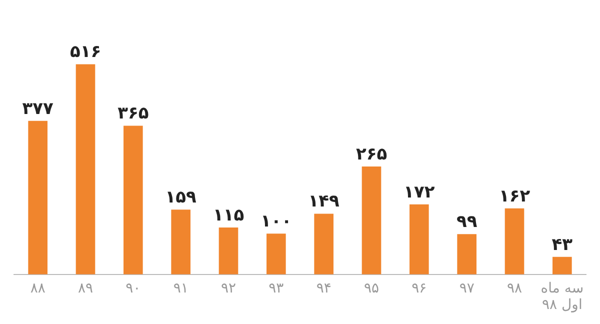  Describe the element at coordinates (467, 288) in the screenshot. I see `x-tick-label: ۹۷` at that location.